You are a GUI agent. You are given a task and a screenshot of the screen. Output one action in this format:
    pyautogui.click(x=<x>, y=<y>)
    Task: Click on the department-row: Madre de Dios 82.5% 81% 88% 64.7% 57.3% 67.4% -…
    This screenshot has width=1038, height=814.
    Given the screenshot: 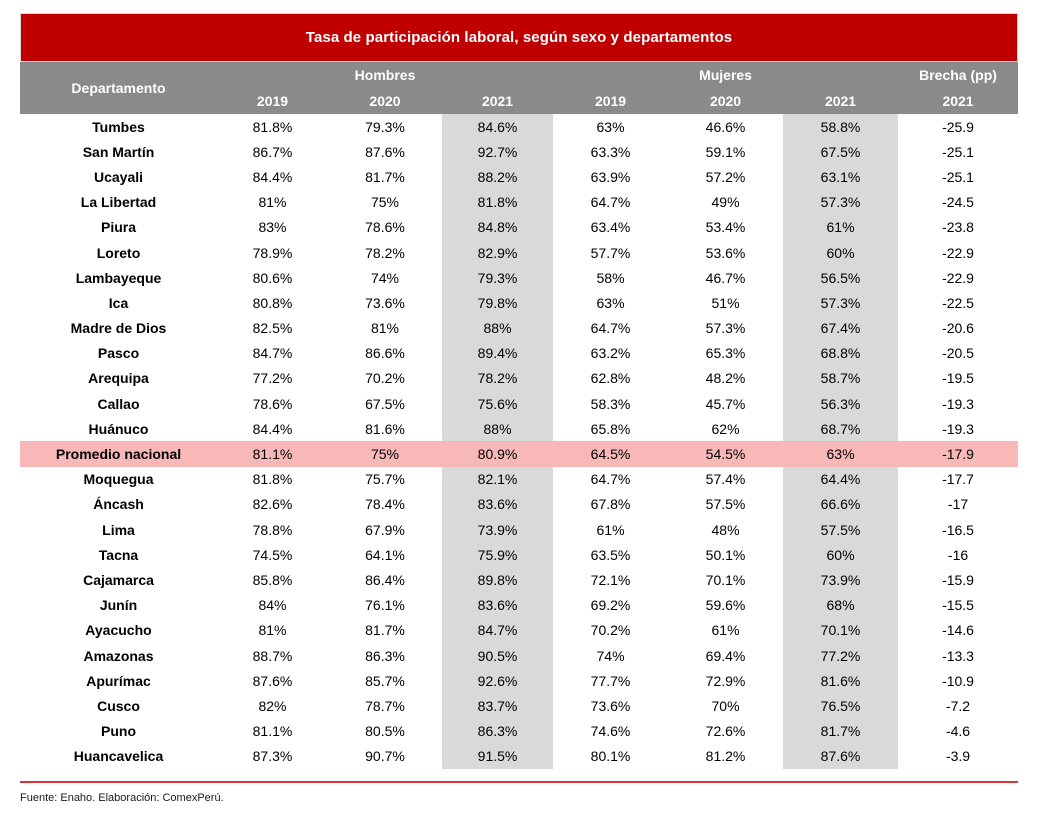 What is the action you would take?
    pyautogui.click(x=519, y=328)
    